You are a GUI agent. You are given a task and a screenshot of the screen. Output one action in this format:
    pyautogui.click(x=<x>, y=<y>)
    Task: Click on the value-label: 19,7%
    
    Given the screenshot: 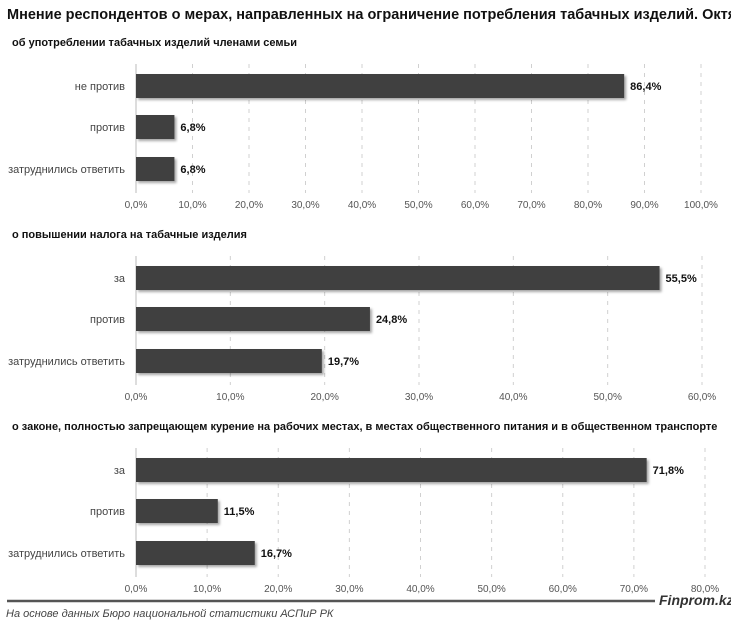 What is the action you would take?
    pyautogui.click(x=343, y=362)
    